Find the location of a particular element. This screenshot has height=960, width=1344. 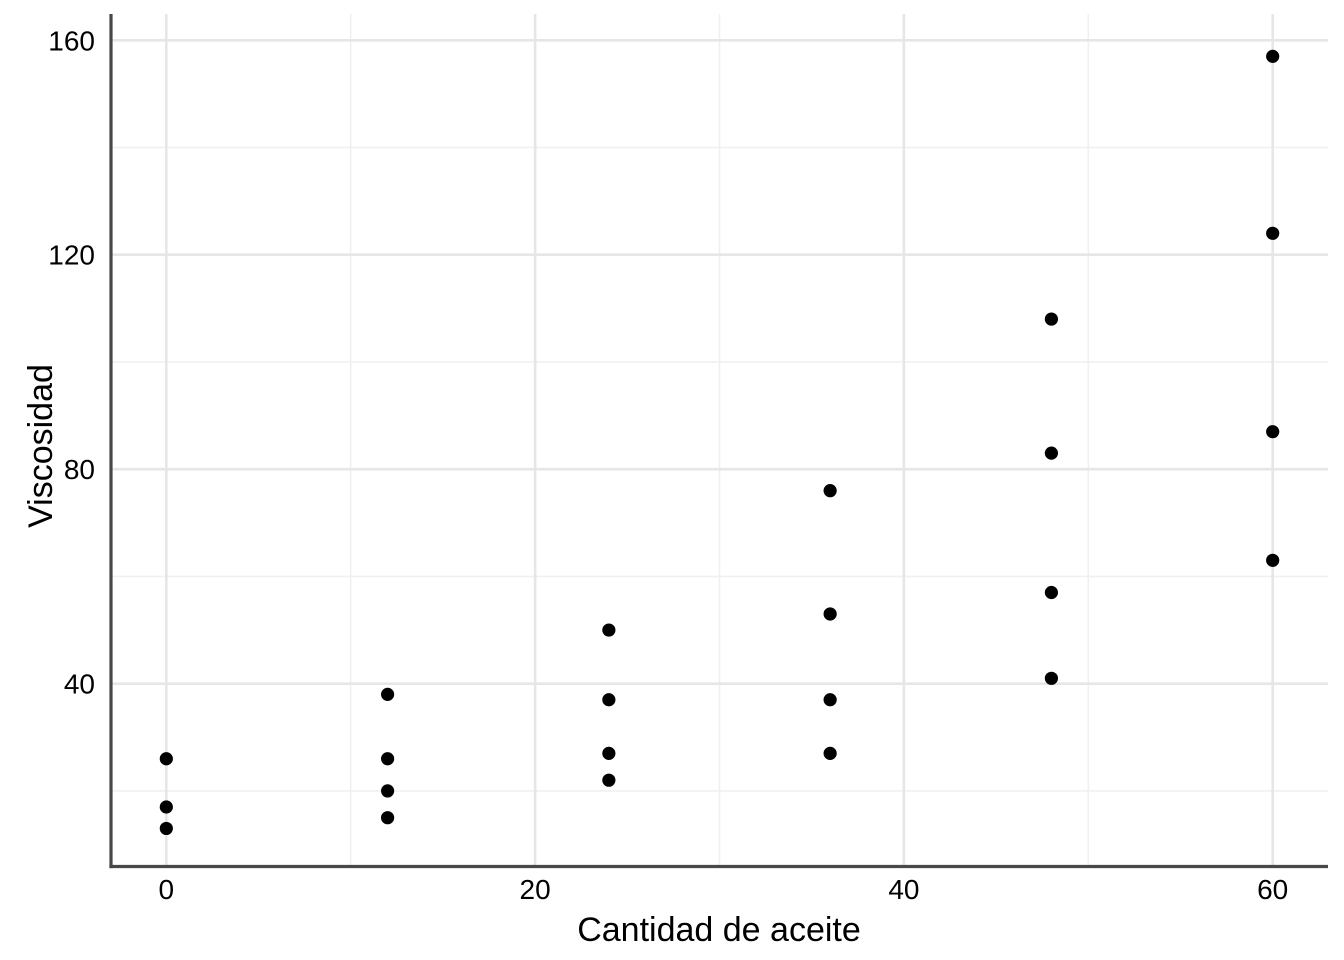

y-tick-label: 160 is located at coordinates (71, 40).